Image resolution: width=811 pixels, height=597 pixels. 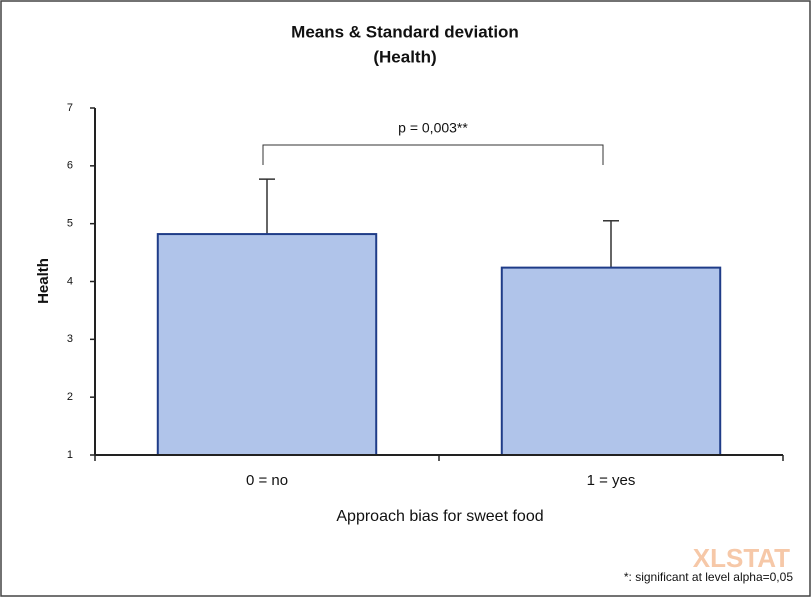 I want to click on x-axis-label: Approach bias for sweet food, so click(x=439, y=516).